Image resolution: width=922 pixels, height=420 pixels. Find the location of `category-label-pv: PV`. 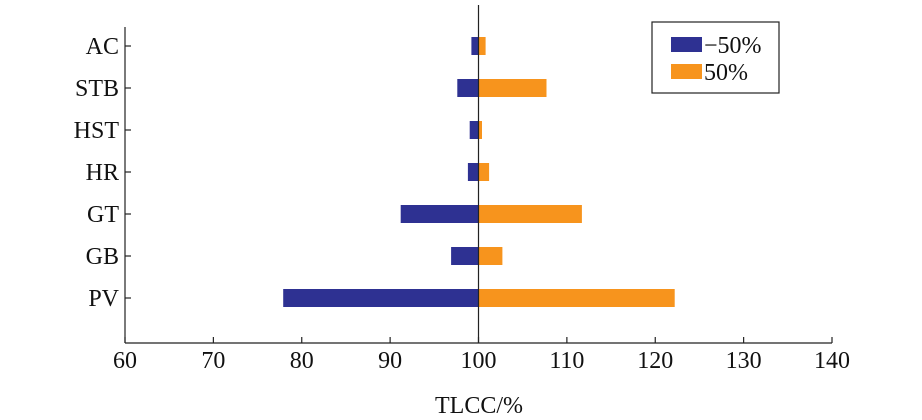

category-label-pv: PV is located at coordinates (103, 299).